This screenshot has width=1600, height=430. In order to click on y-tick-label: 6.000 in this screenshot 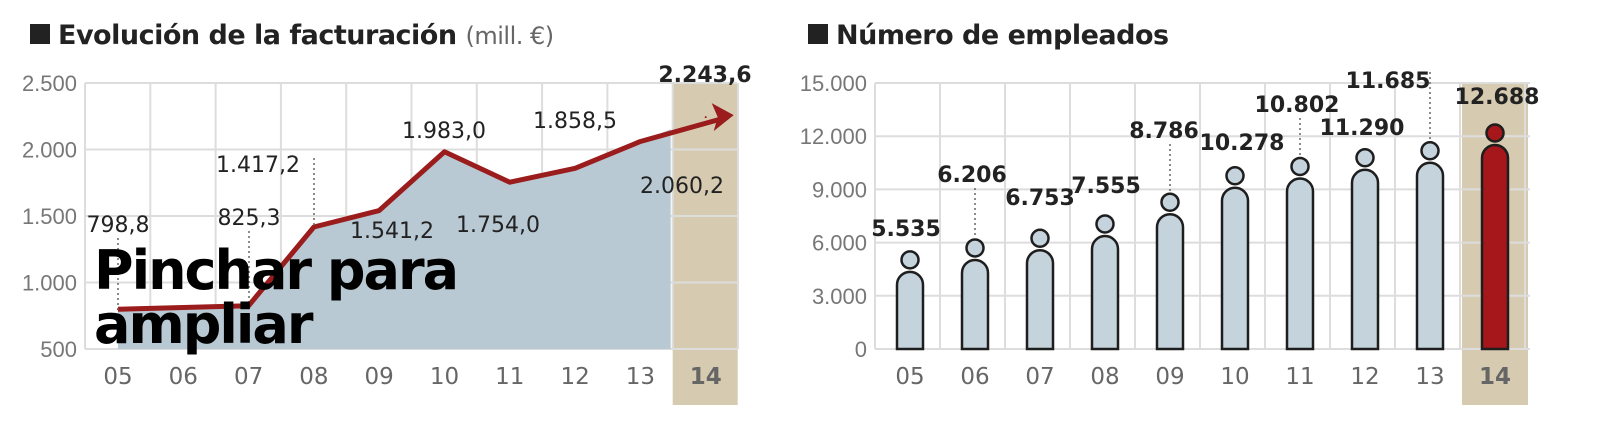, I will do `click(839, 243)`.